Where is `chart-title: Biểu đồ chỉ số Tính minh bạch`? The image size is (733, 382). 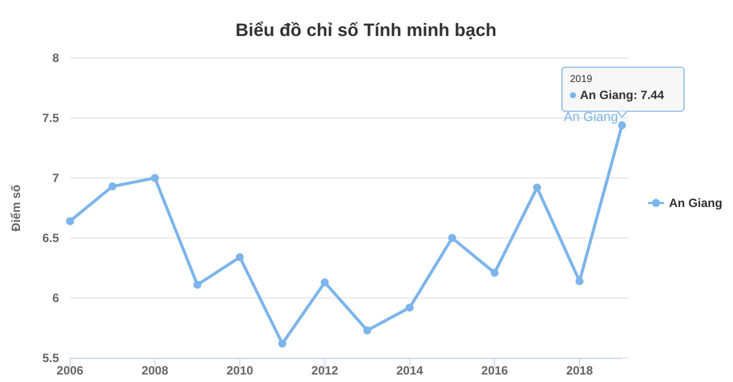 chart-title: Biểu đồ chỉ số Tính minh bạch is located at coordinates (366, 30).